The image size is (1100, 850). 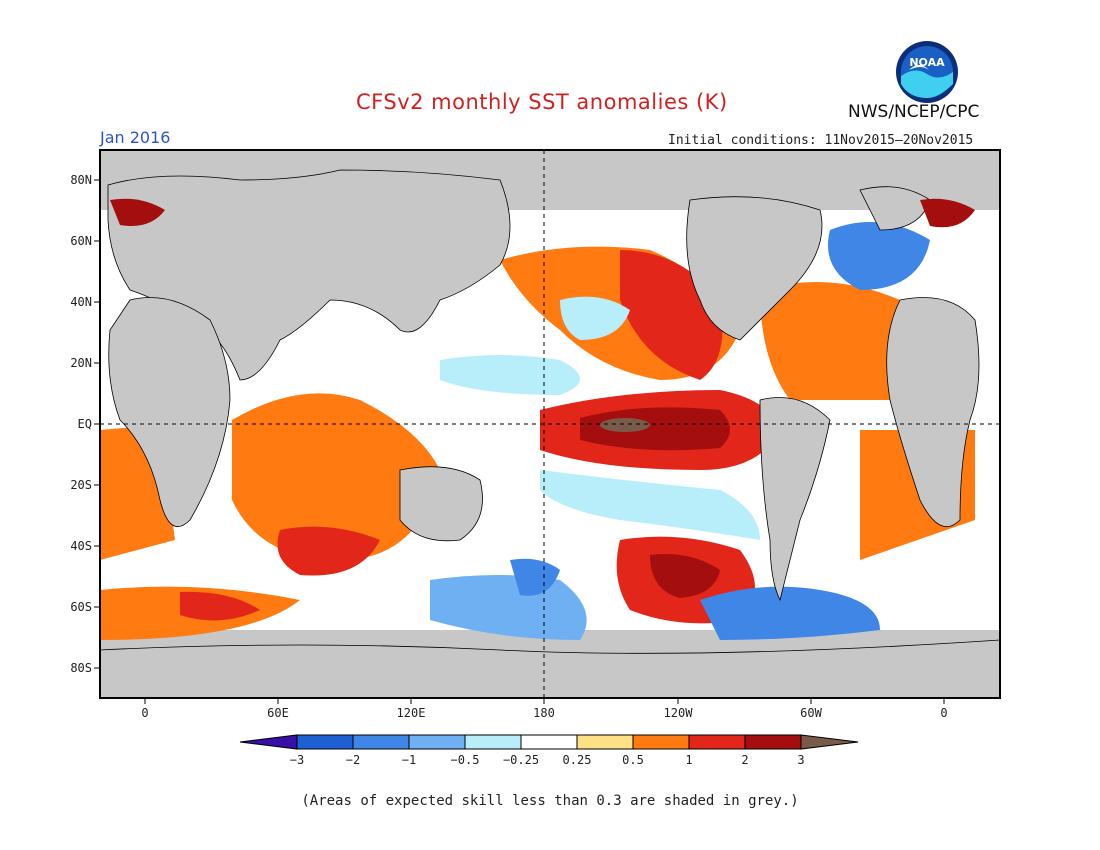 I want to click on initial-conditions: Initial conditions: 11Nov2015–20Nov2015, so click(x=821, y=140).